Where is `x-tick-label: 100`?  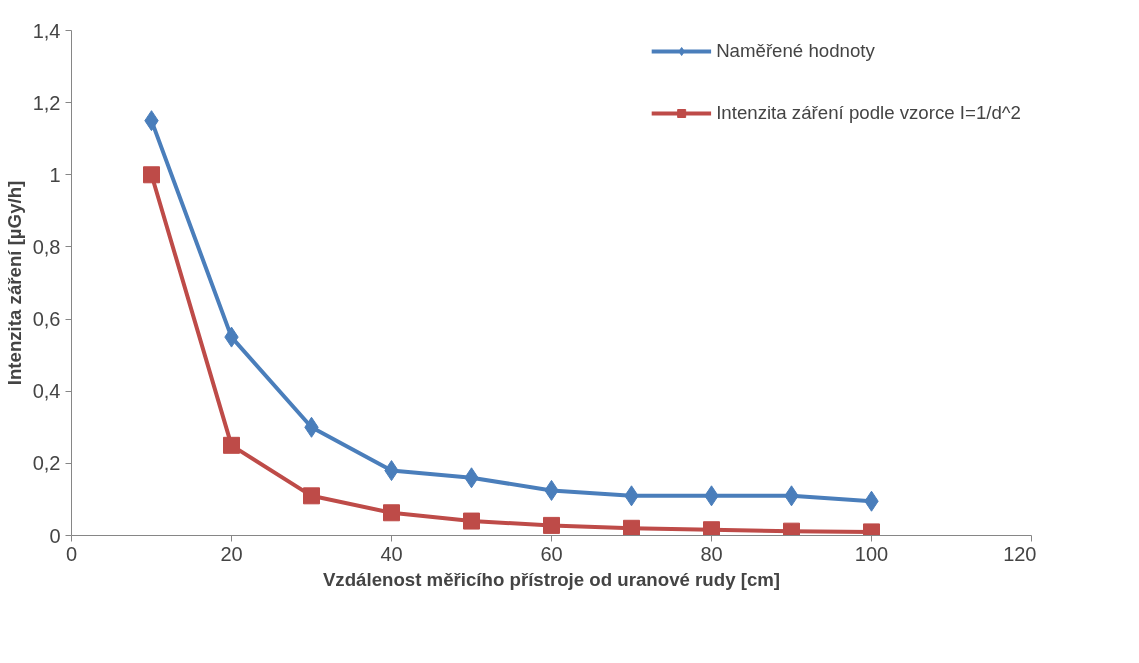 x-tick-label: 100 is located at coordinates (871, 553).